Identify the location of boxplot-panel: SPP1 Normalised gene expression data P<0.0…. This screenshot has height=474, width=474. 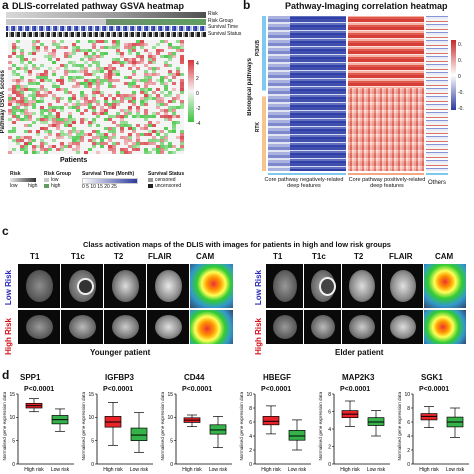
(39, 422).